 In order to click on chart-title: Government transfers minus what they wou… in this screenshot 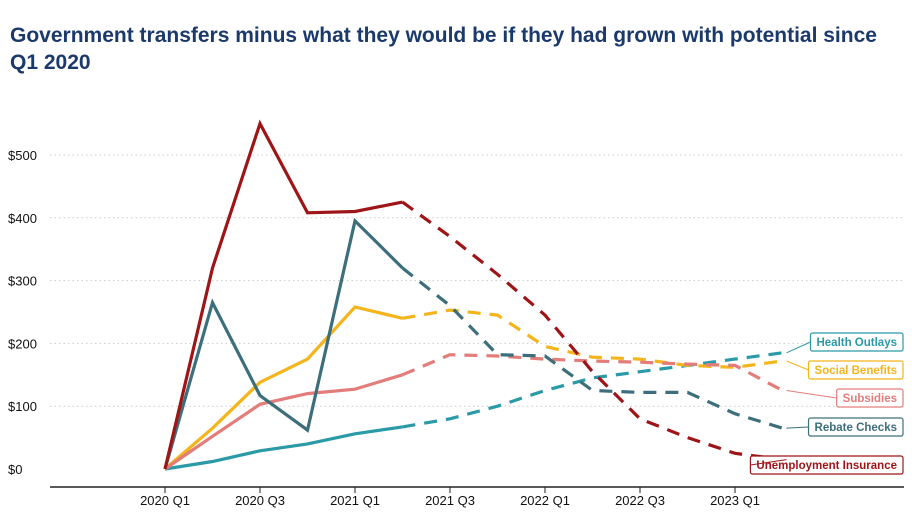, I will do `click(443, 49)`.